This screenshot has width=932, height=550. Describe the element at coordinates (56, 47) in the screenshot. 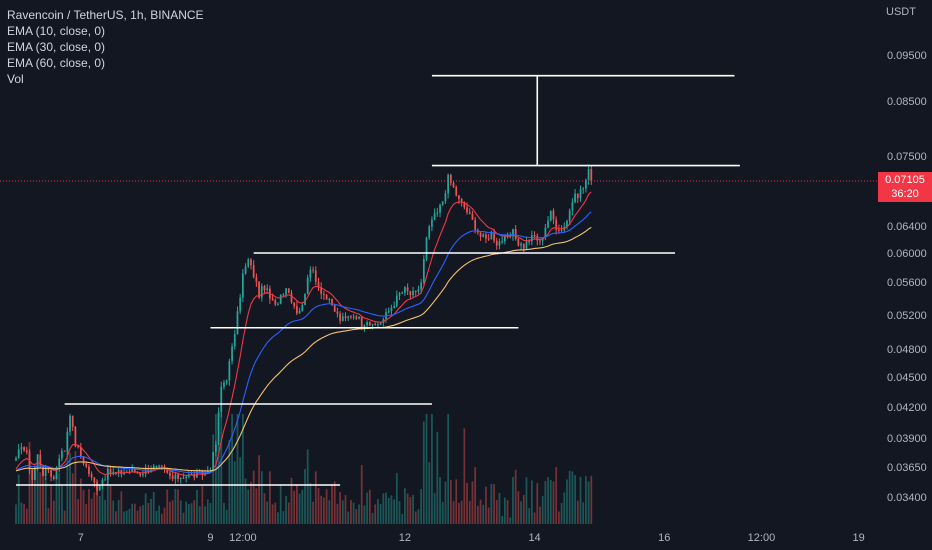

I see `legend-ema30: EMA (30, close, 0)` at that location.